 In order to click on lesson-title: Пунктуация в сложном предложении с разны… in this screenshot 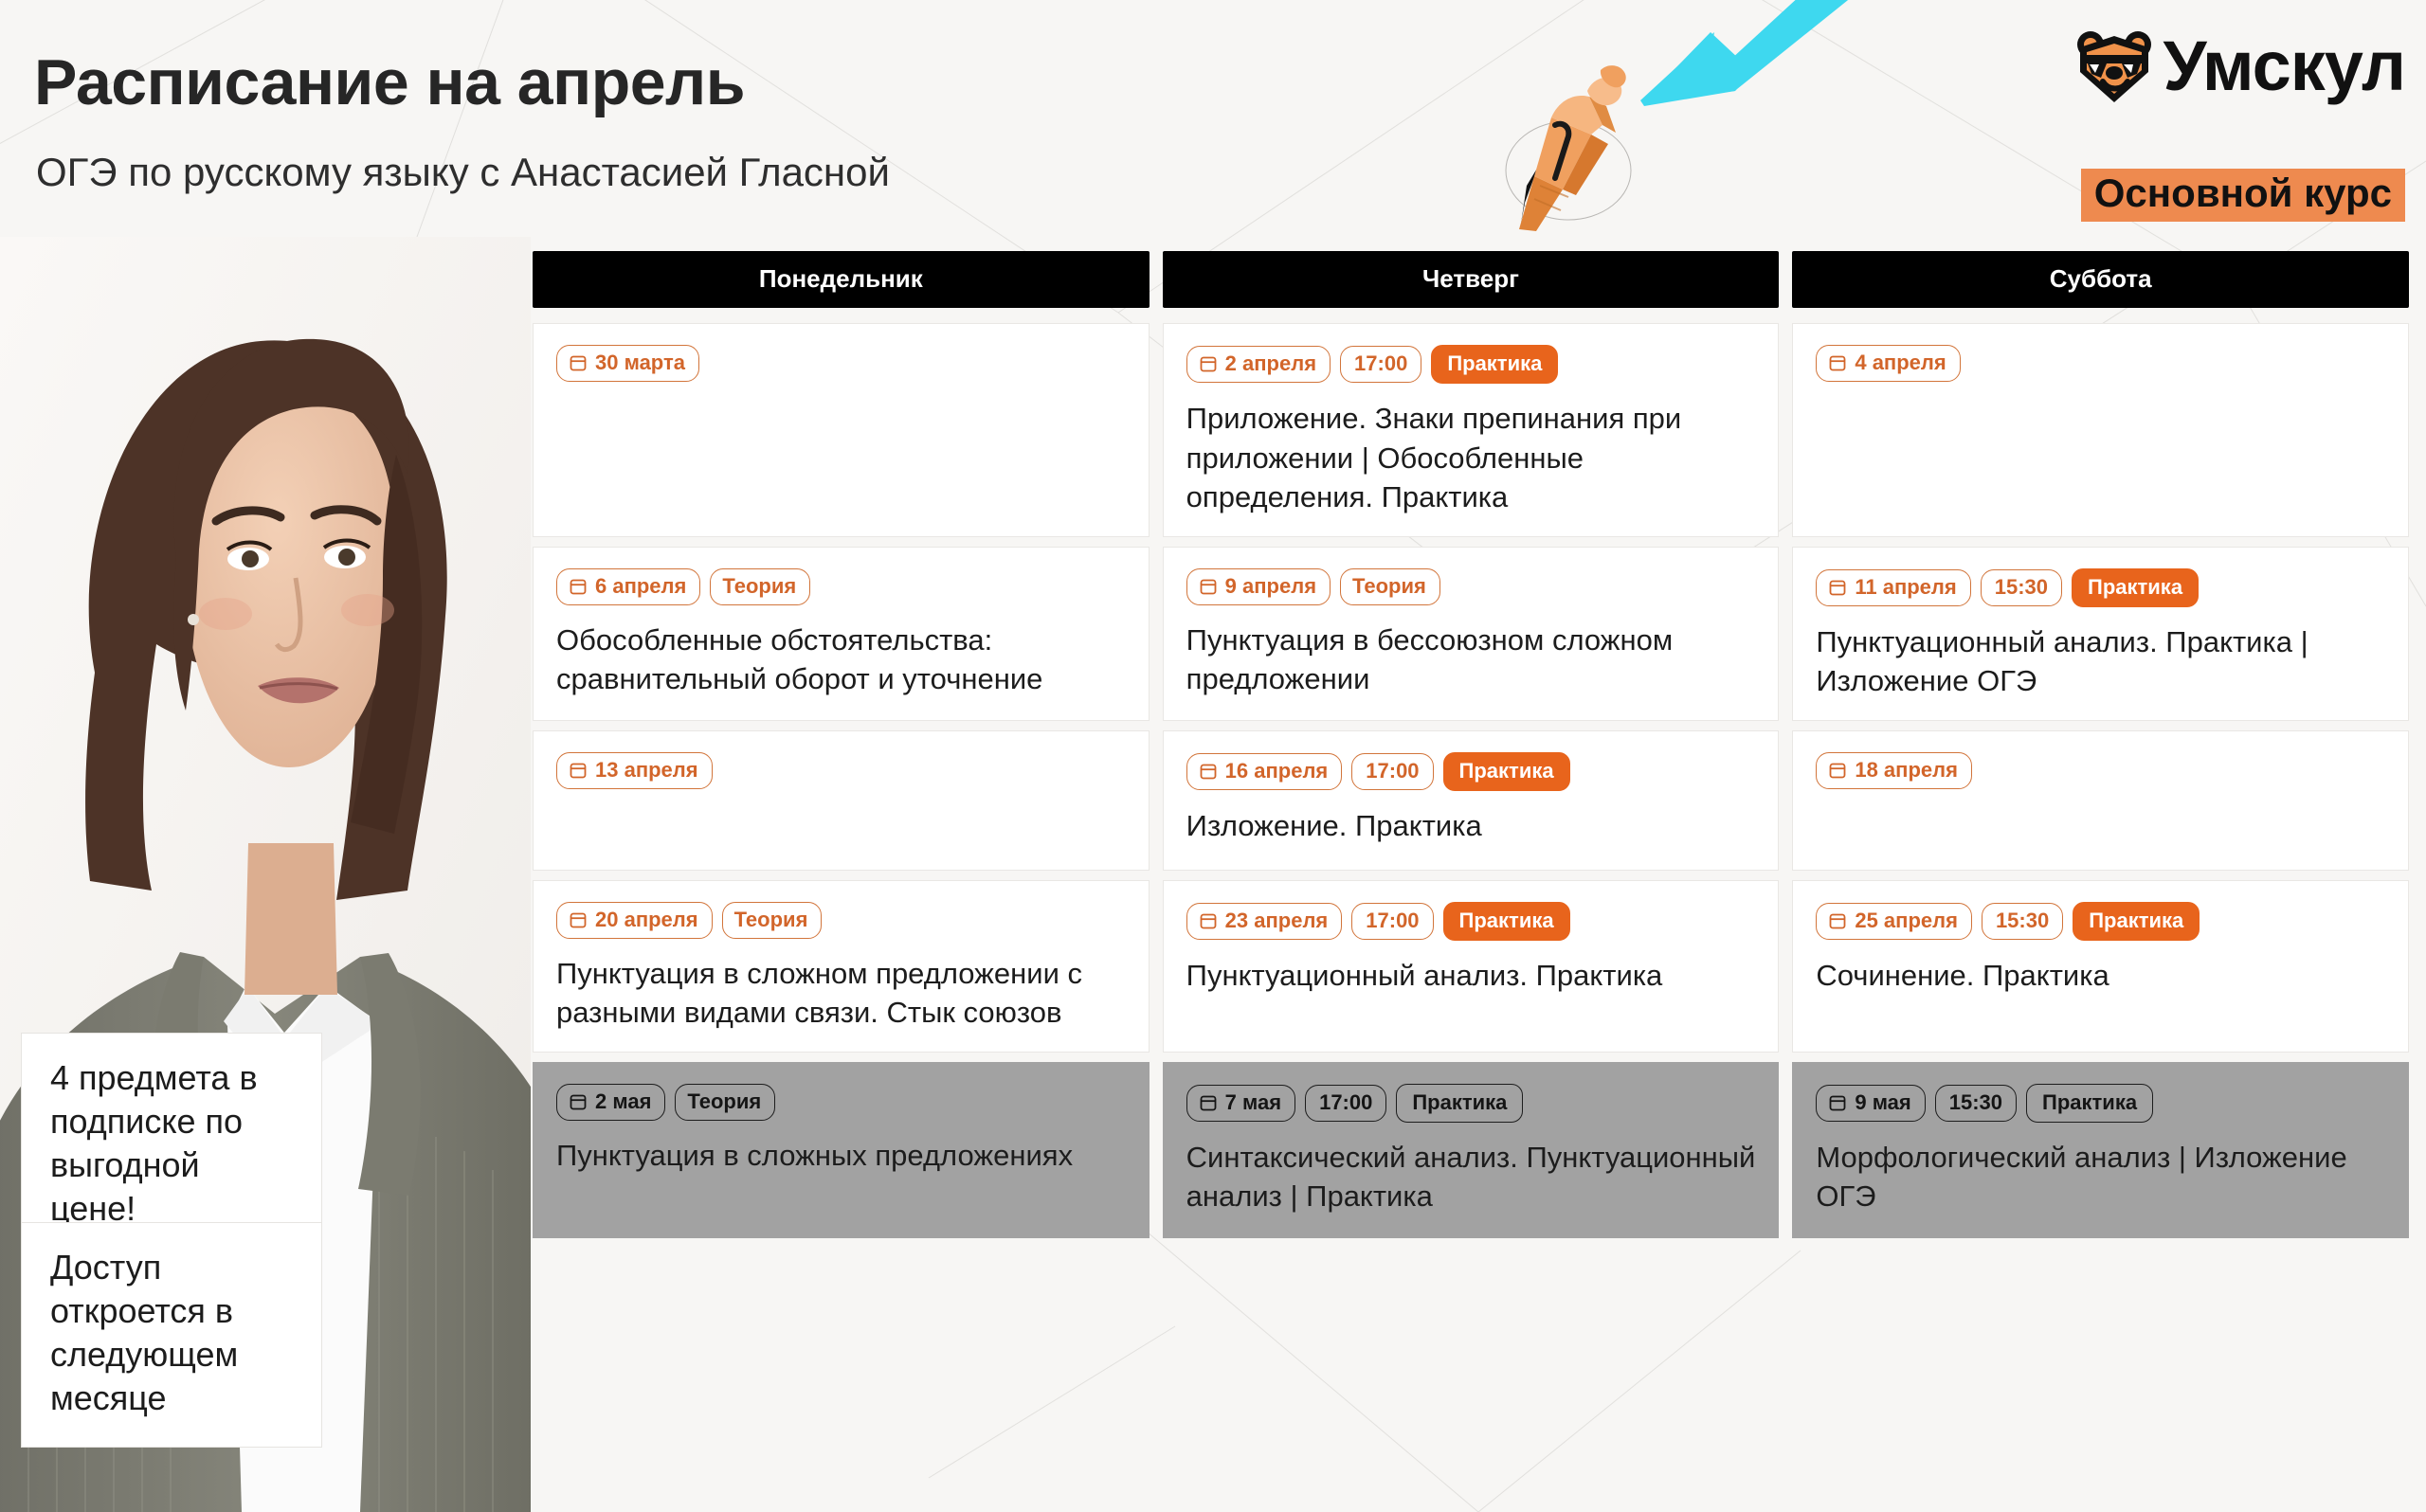, I will do `click(819, 993)`.